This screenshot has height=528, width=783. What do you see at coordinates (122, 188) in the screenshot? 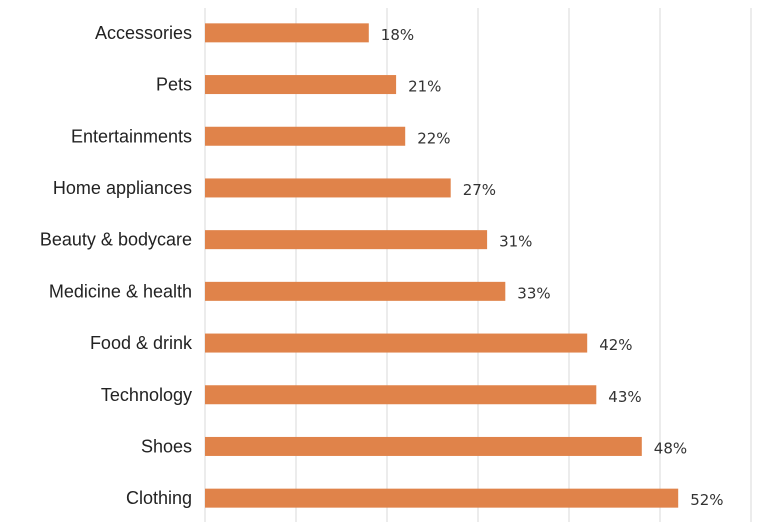
I see `category-label: Home appliances` at bounding box center [122, 188].